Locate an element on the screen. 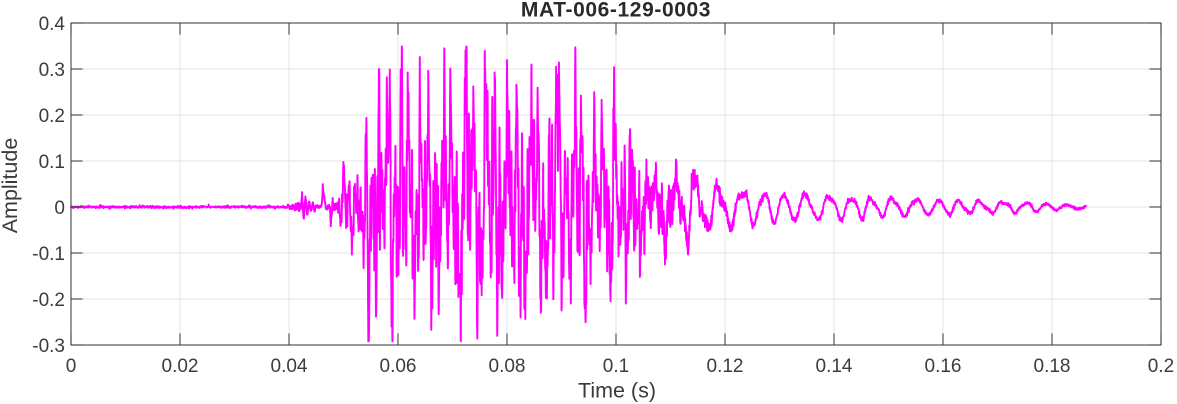 The image size is (1177, 404). svg-text: -0.3 is located at coordinates (48, 346).